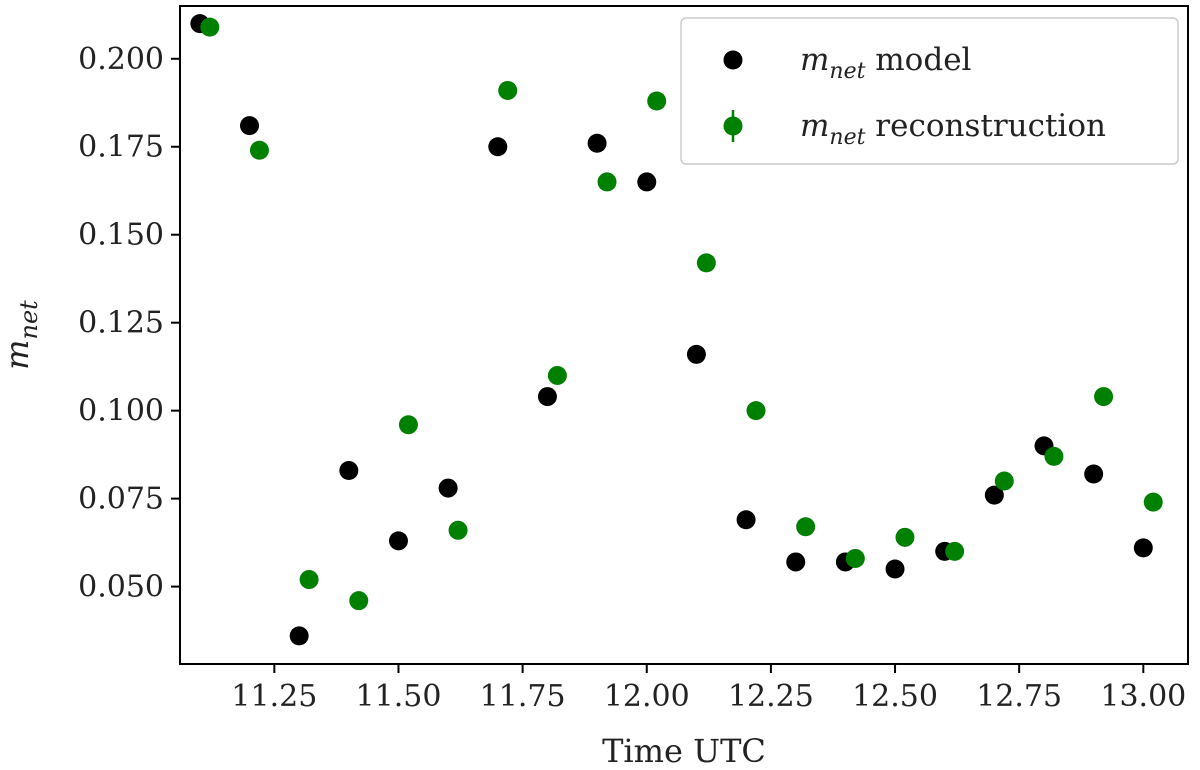  Describe the element at coordinates (29, 320) in the screenshot. I see `y-axis-label-subscript: net` at that location.